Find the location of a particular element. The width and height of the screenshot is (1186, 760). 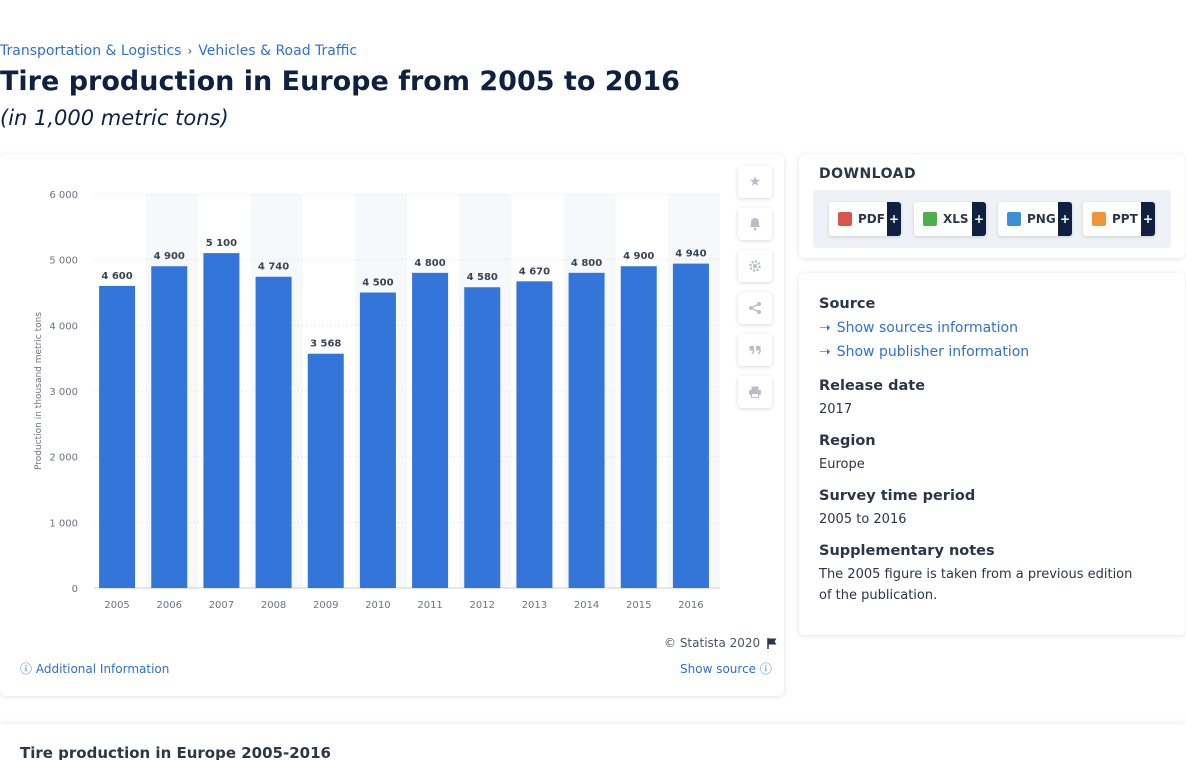

data-label: 4 580 is located at coordinates (482, 277).